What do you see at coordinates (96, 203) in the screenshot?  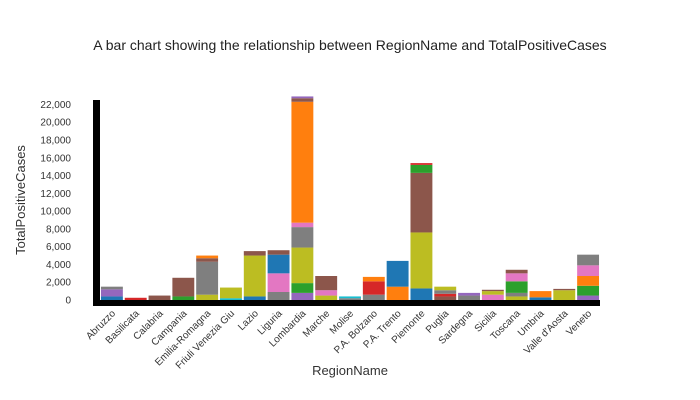 I see `y-axis-line` at bounding box center [96, 203].